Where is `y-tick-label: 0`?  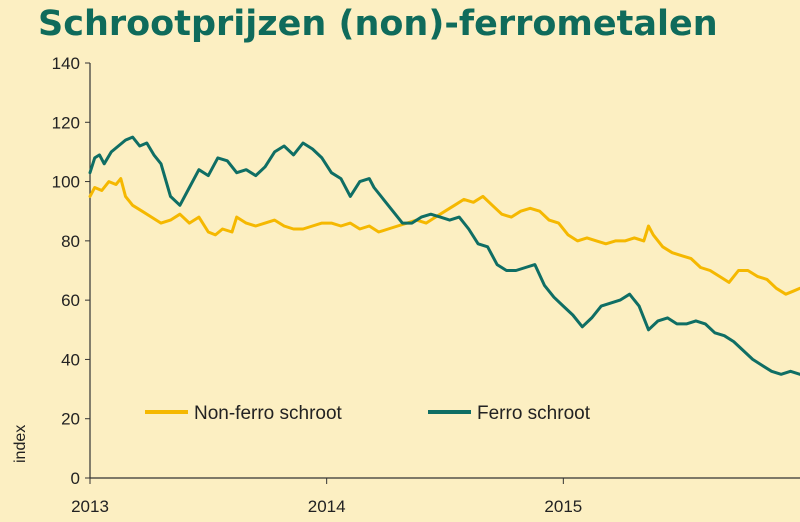
y-tick-label: 0 is located at coordinates (75, 478).